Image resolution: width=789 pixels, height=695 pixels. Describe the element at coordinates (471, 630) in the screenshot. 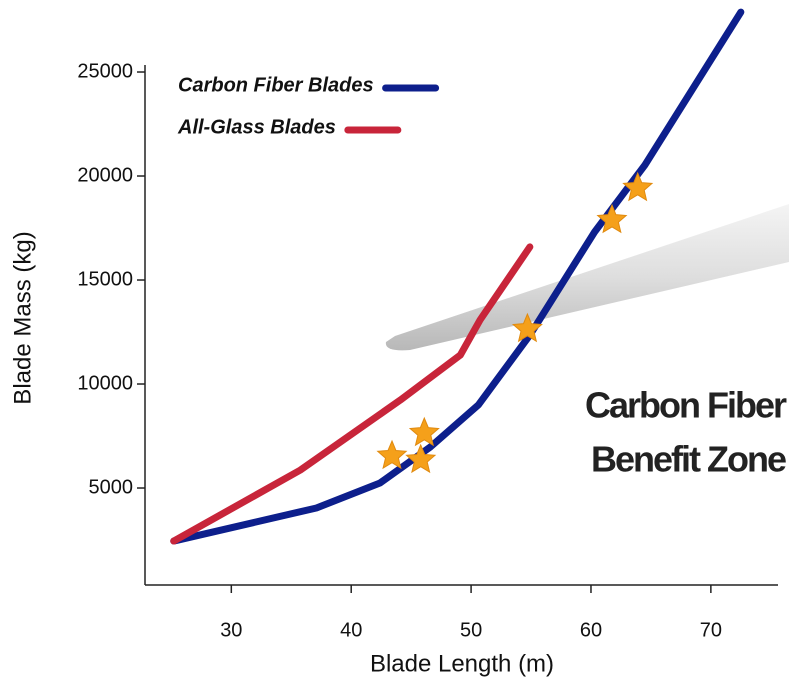

I see `x-tick-label: 50` at that location.